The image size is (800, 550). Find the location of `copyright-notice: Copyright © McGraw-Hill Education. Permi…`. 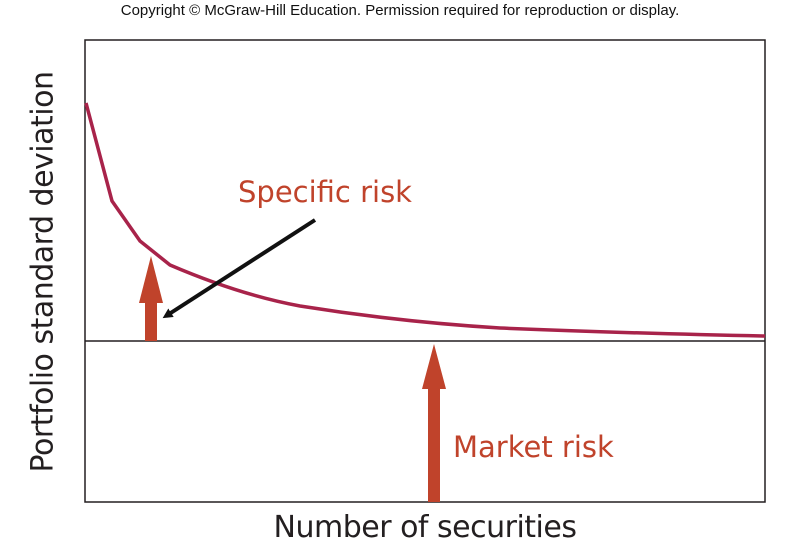

copyright-notice: Copyright © McGraw-Hill Education. Permi… is located at coordinates (400, 10).